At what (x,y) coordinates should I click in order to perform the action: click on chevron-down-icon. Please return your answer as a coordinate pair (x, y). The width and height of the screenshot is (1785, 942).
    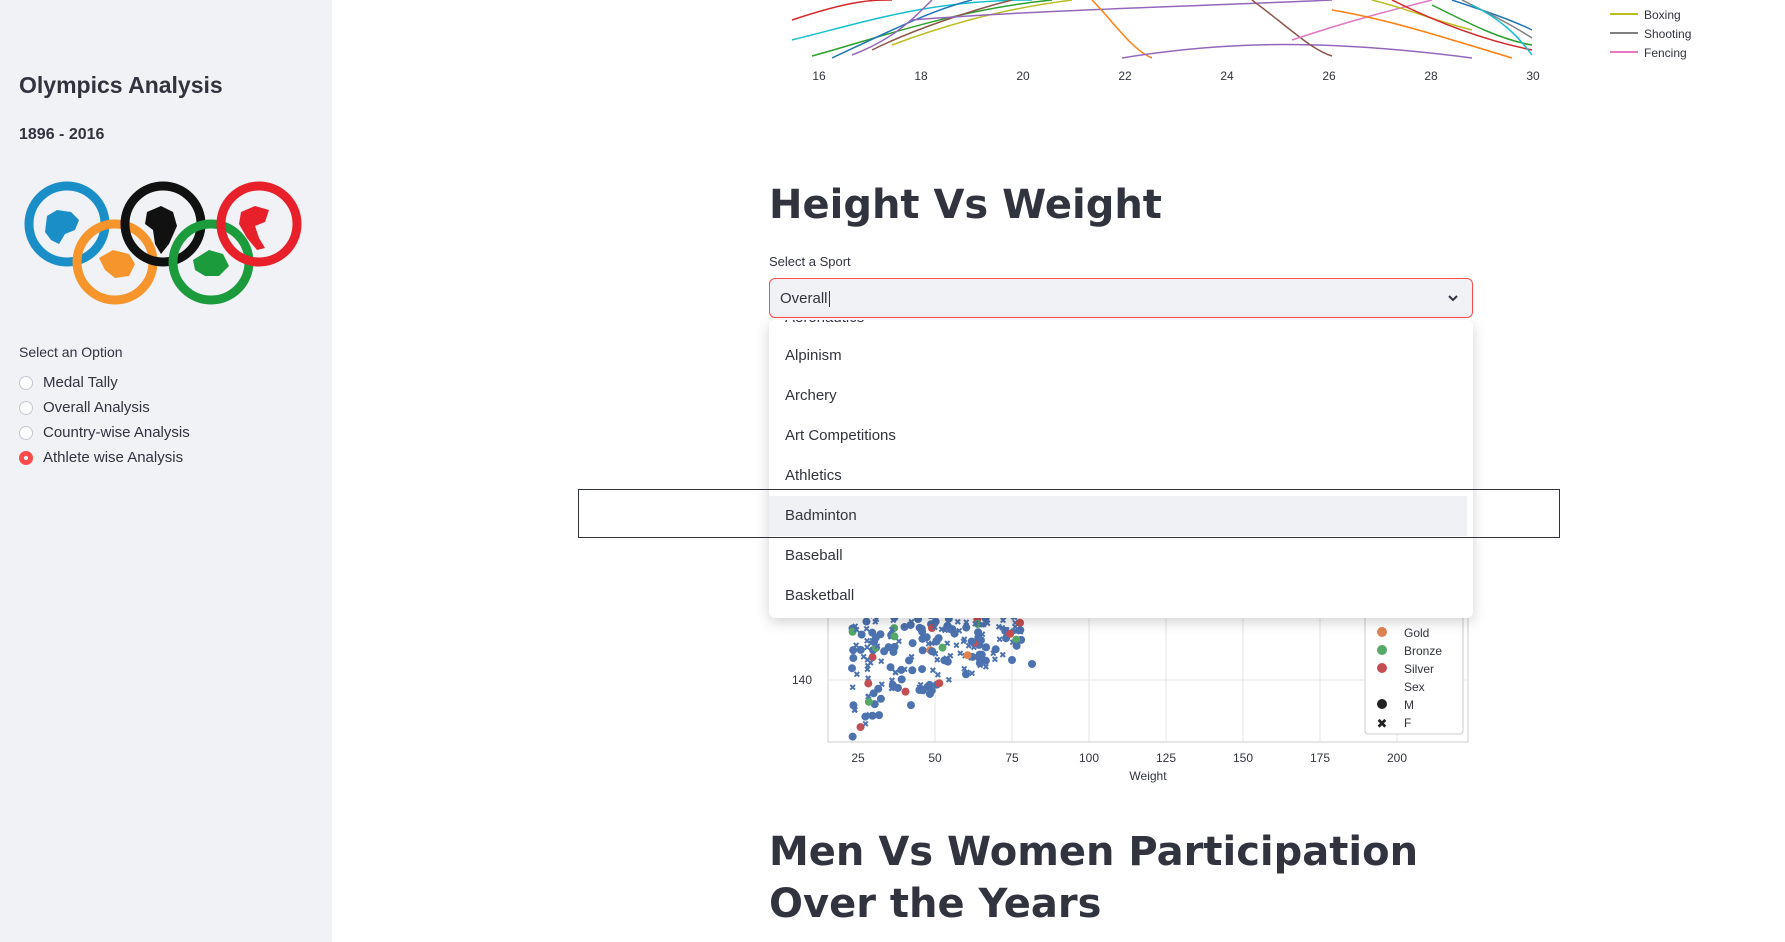
    Looking at the image, I should click on (1453, 300).